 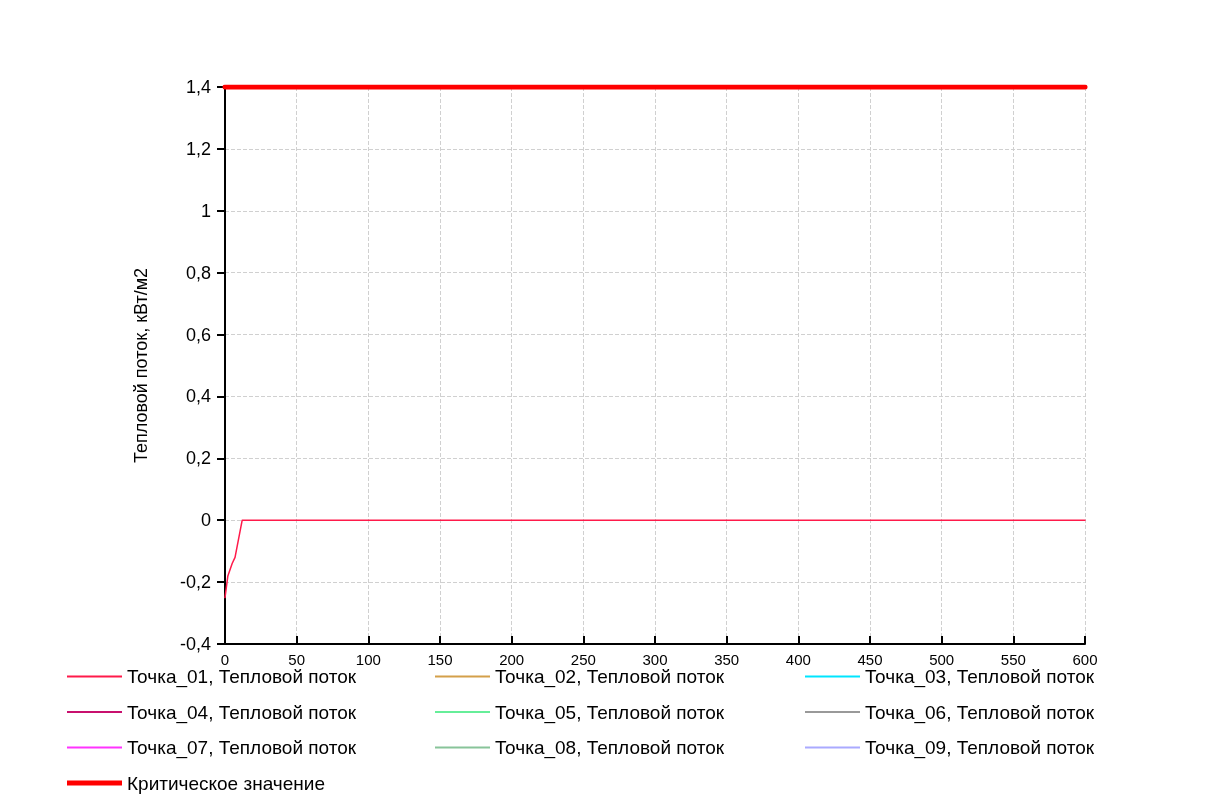 What do you see at coordinates (980, 712) in the screenshot?
I see `legend-label: Точка_06, Тепловой поток` at bounding box center [980, 712].